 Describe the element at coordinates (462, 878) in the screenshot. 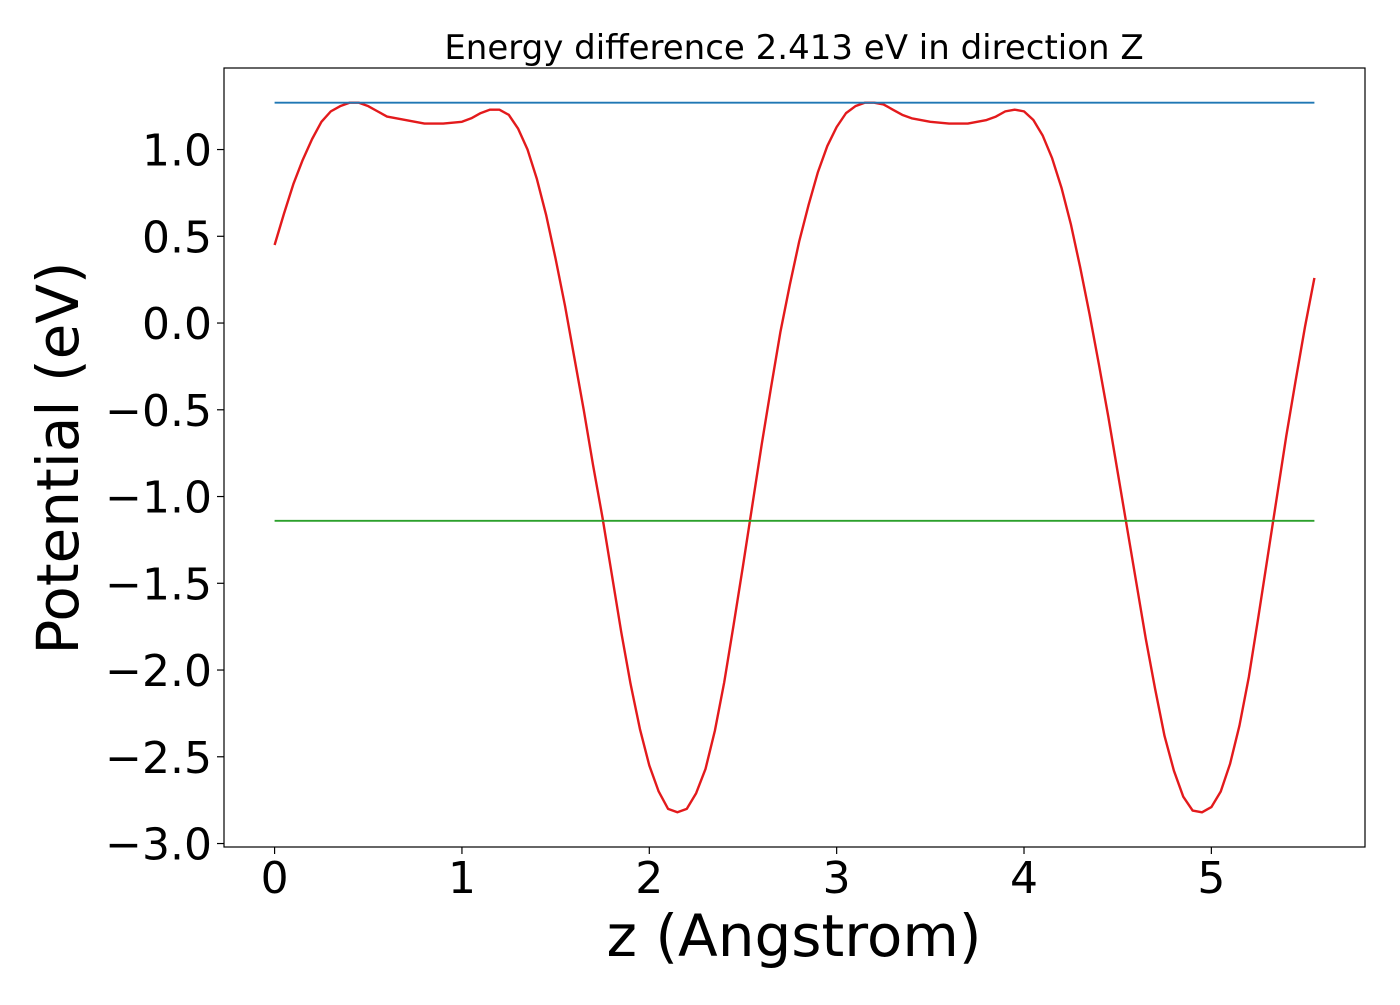

I see `x-tick-label: 1` at that location.